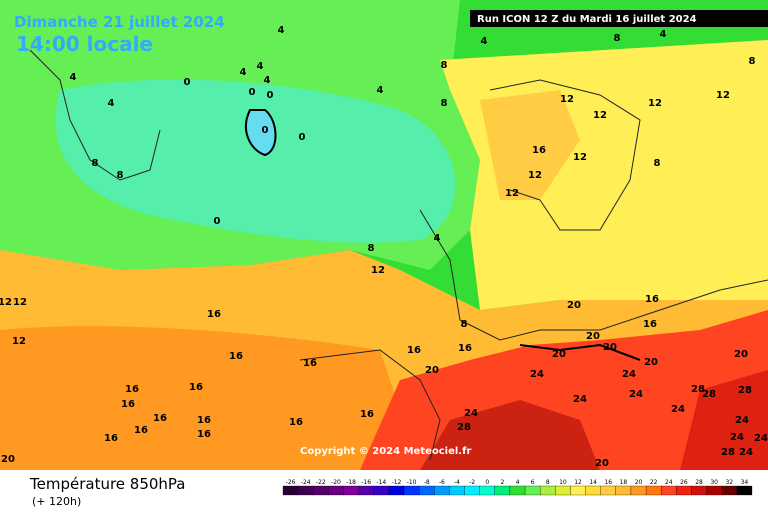  Describe the element at coordinates (518, 482) in the screenshot. I see `scale-tick-label: 4` at that location.